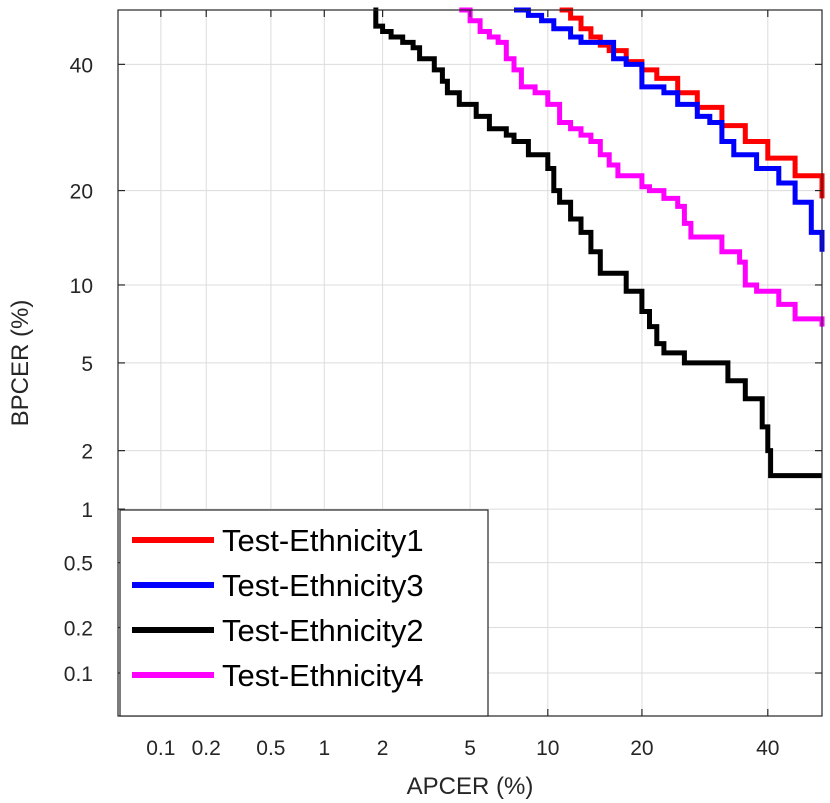 Image resolution: width=830 pixels, height=803 pixels. I want to click on y-tick-label: 1, so click(87, 510).